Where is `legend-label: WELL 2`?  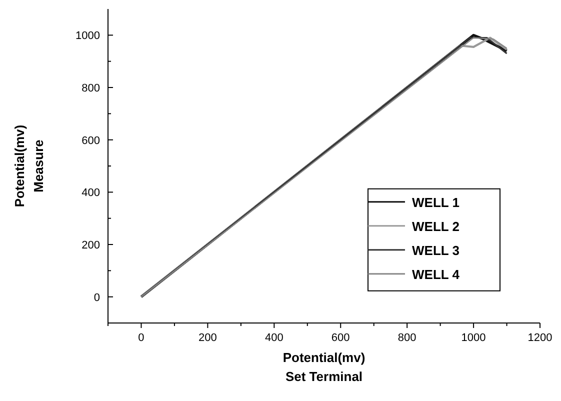
legend-label: WELL 2 is located at coordinates (436, 226).